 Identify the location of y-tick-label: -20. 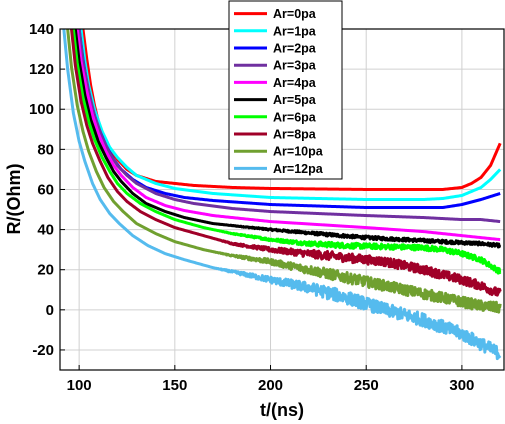
(43, 350).